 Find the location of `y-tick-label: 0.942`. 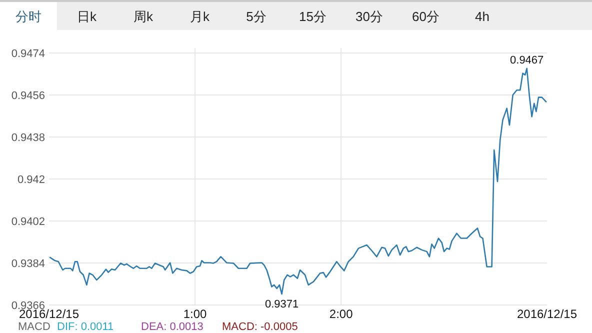

y-tick-label: 0.942 is located at coordinates (31, 180).